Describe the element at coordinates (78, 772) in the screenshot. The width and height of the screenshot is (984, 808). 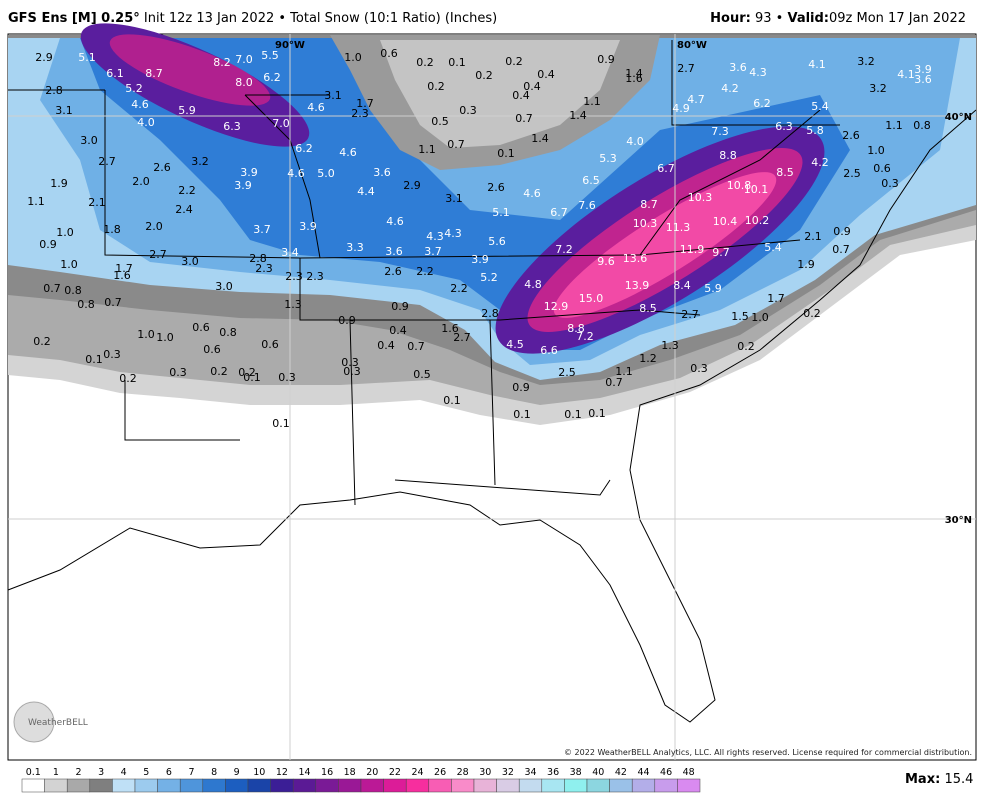
I see `colorbar-tick-label: 2` at that location.